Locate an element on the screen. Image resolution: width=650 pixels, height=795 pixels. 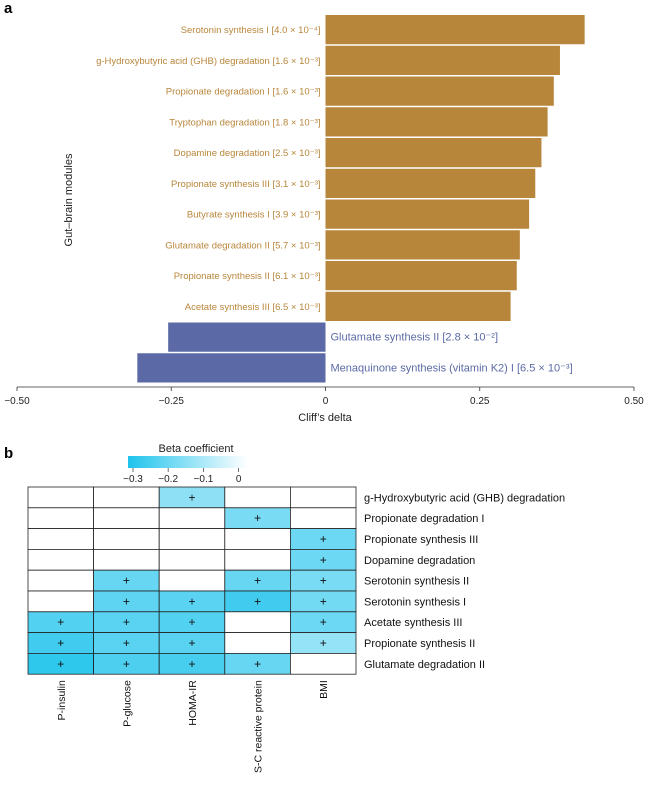
bar-label: Dopamine degradation [2.5 × 10⁻³] is located at coordinates (247, 153).